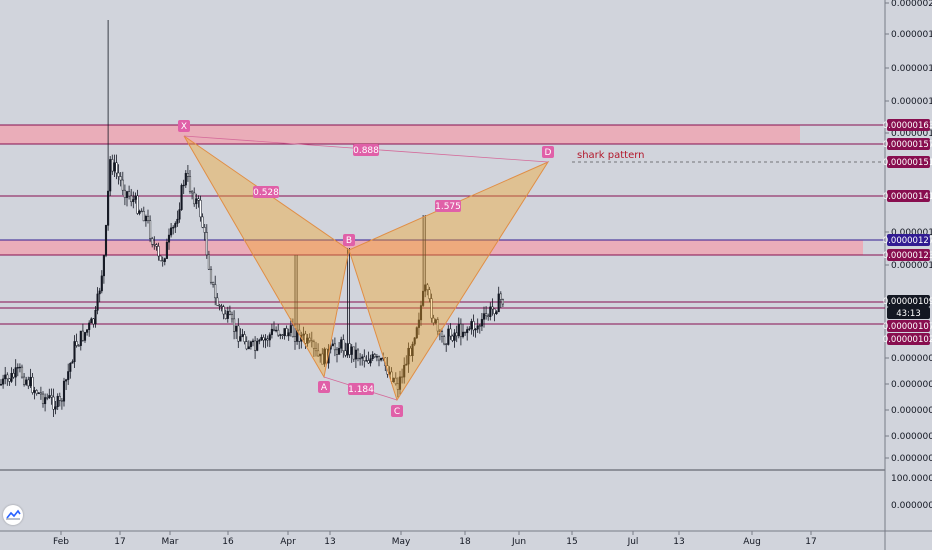 The image size is (932, 550). What do you see at coordinates (678, 542) in the screenshot?
I see `x-tick-label-11: 13` at bounding box center [678, 542].